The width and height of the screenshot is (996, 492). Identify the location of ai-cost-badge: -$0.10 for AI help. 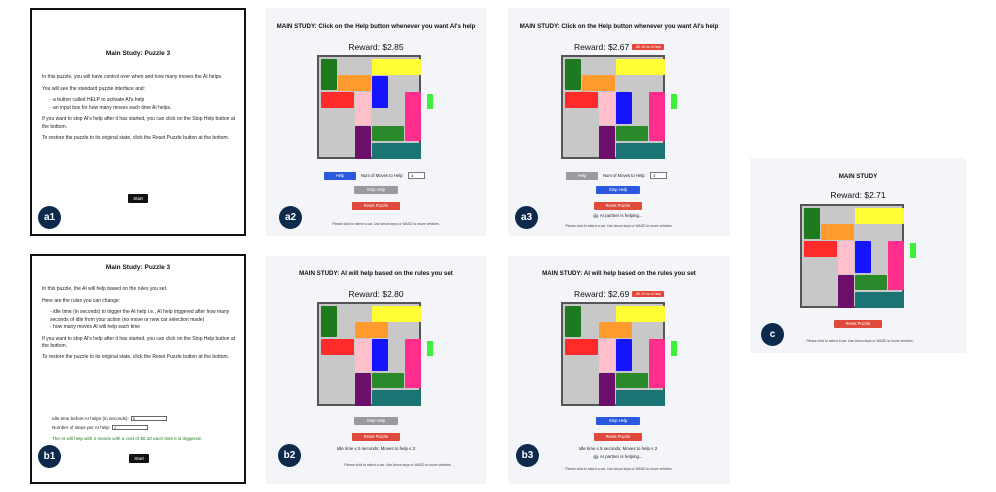
(648, 294).